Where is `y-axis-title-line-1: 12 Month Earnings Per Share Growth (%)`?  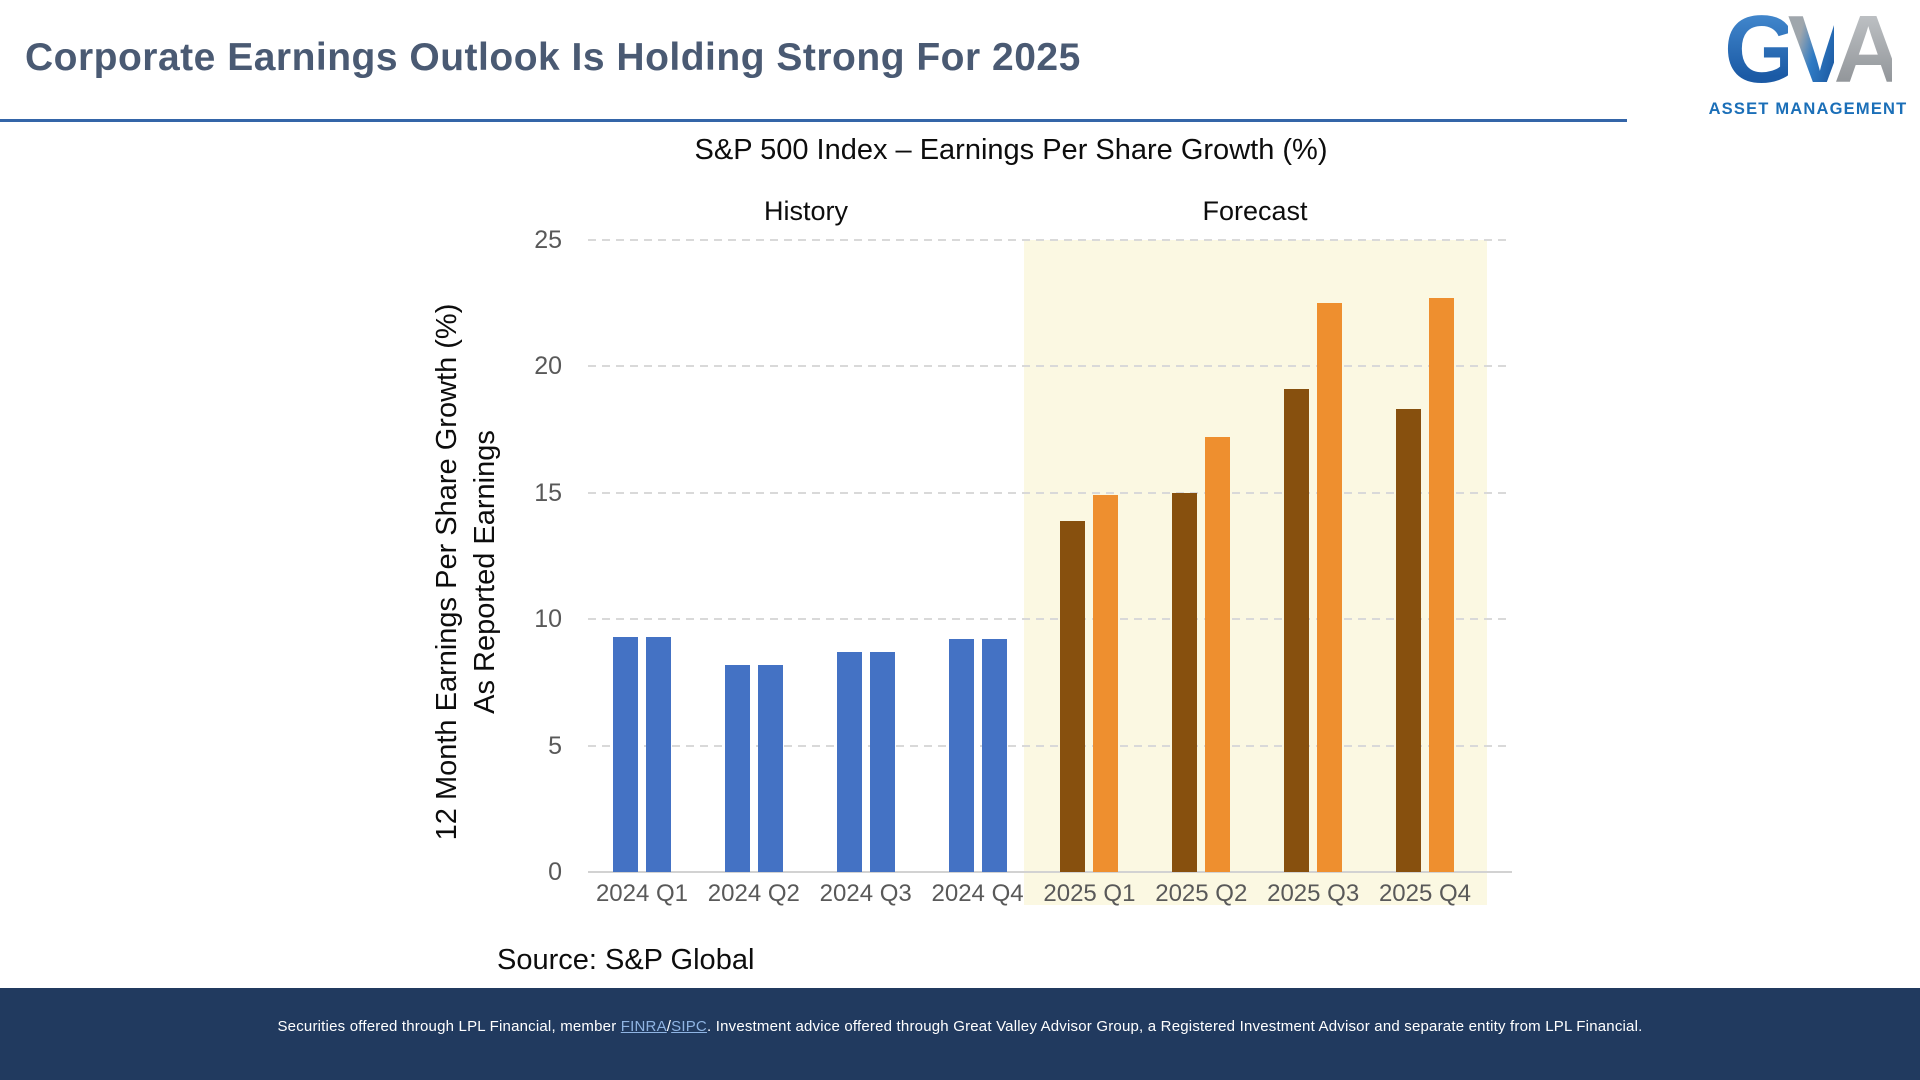 y-axis-title-line-1: 12 Month Earnings Per Share Growth (%) is located at coordinates (447, 572).